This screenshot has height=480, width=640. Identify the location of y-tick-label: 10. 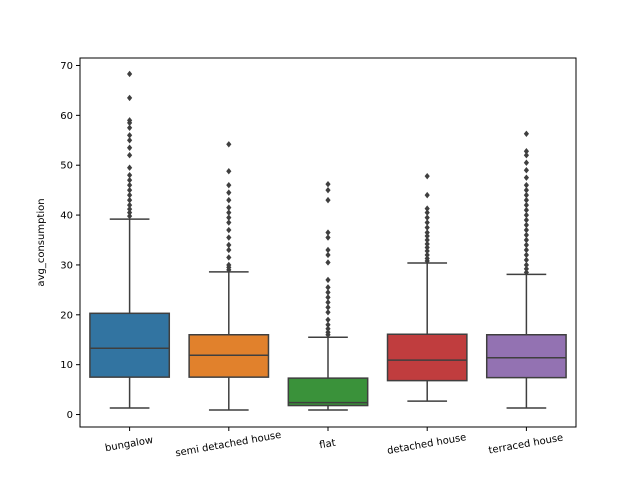
(66, 365).